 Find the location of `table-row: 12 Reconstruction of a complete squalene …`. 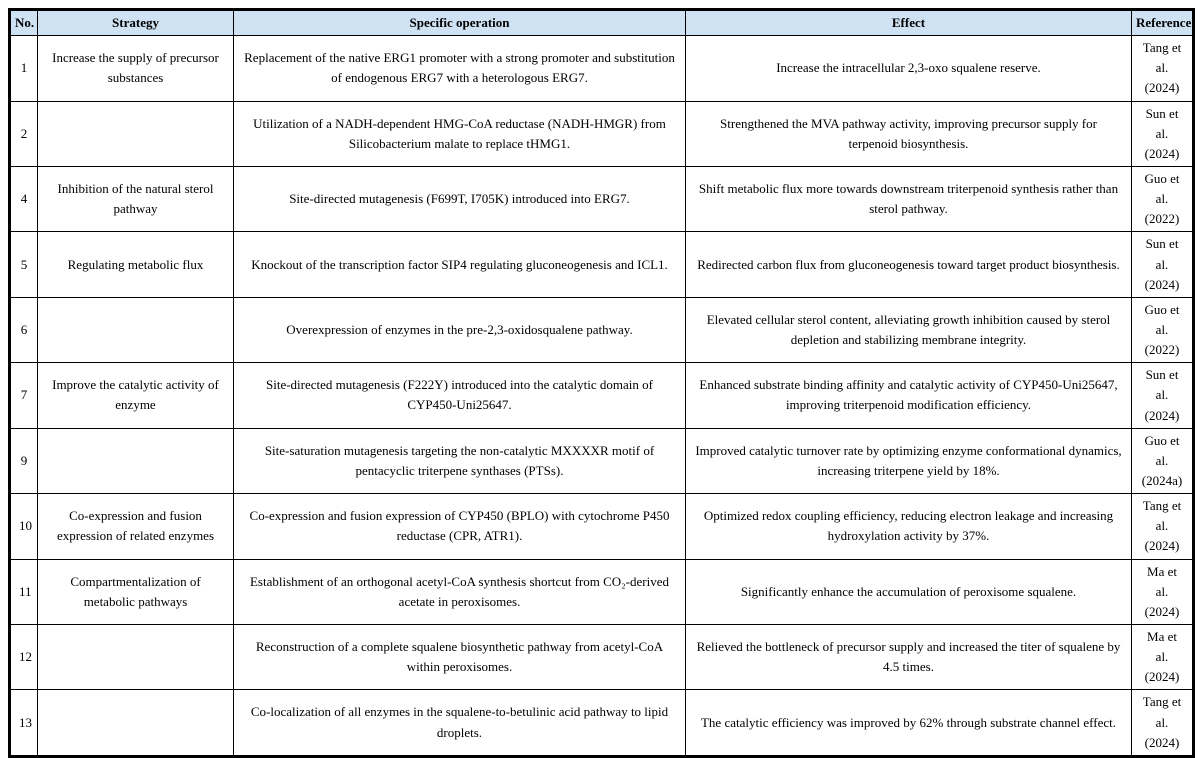

table-row: 12 Reconstruction of a complete squalene … is located at coordinates (601, 657).